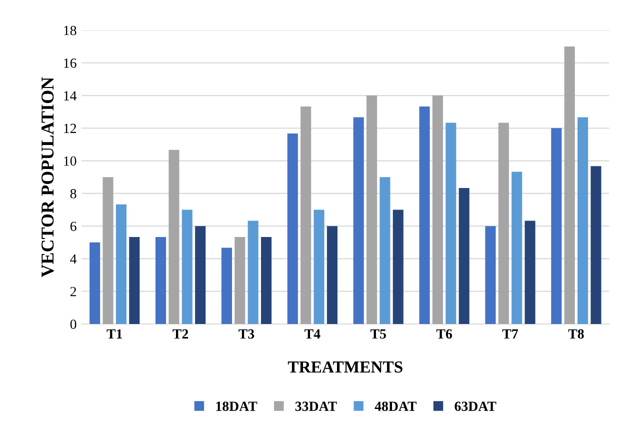 The width and height of the screenshot is (628, 432). Describe the element at coordinates (73, 227) in the screenshot. I see `y-tick-label: 6` at that location.